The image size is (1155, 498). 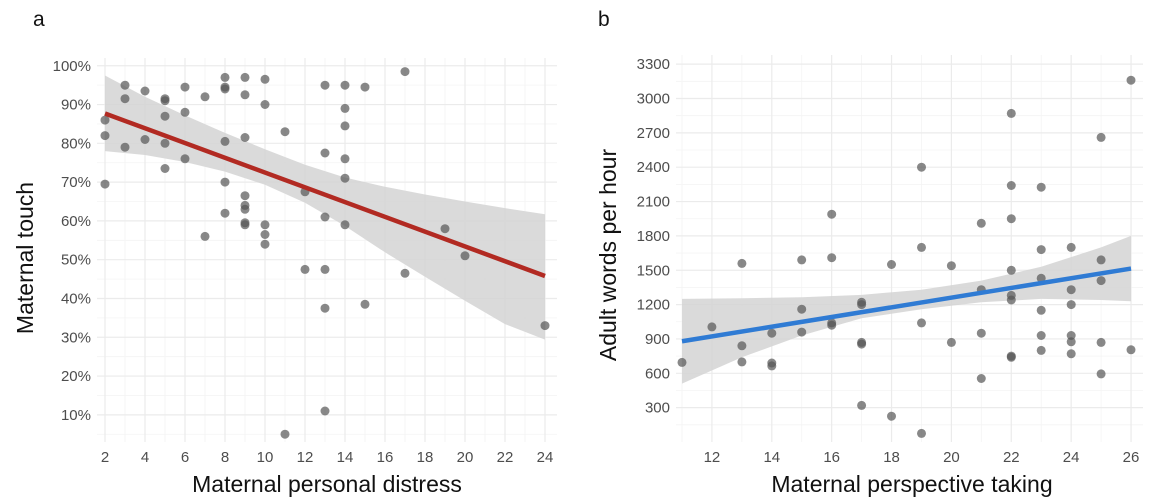 What do you see at coordinates (653, 99) in the screenshot?
I see `y-tick-label: 3000` at bounding box center [653, 99].